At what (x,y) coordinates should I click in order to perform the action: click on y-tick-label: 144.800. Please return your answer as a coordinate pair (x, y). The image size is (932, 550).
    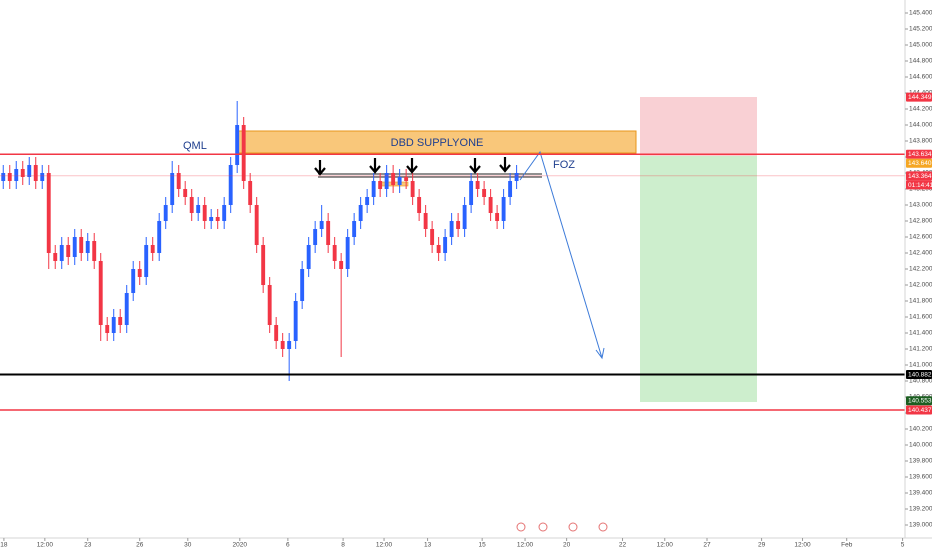
    Looking at the image, I should click on (920, 61).